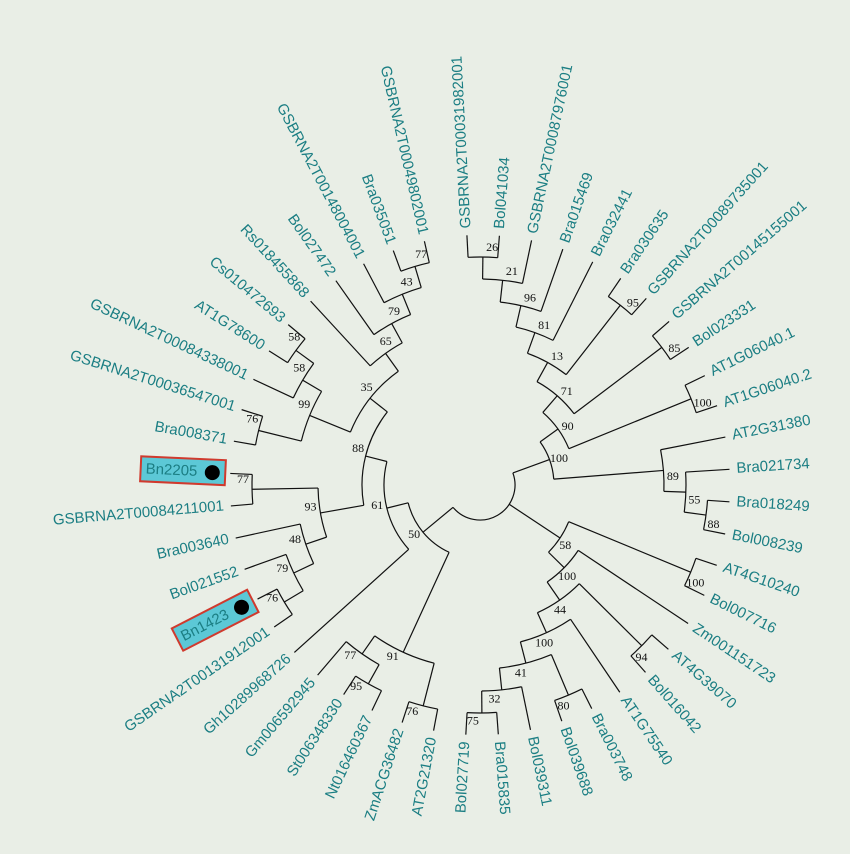 The width and height of the screenshot is (850, 854). Describe the element at coordinates (299, 367) in the screenshot. I see `bootstrap-value: 58` at that location.